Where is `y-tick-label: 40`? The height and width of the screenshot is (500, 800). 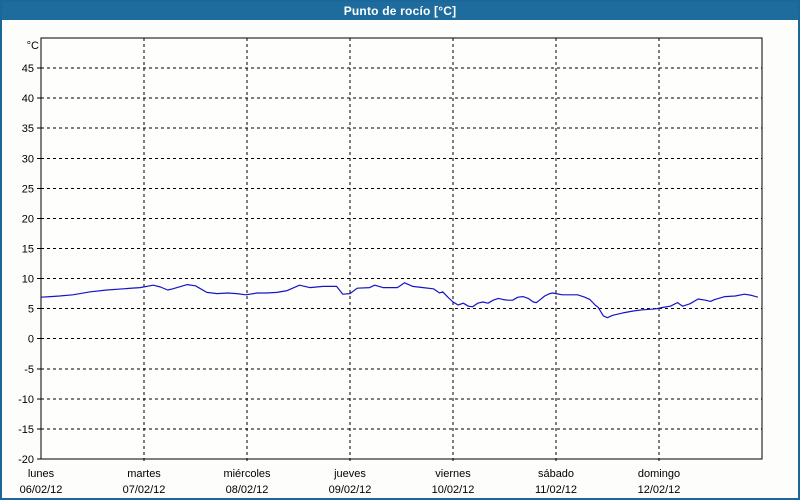 y-tick-label: 40 is located at coordinates (28, 99).